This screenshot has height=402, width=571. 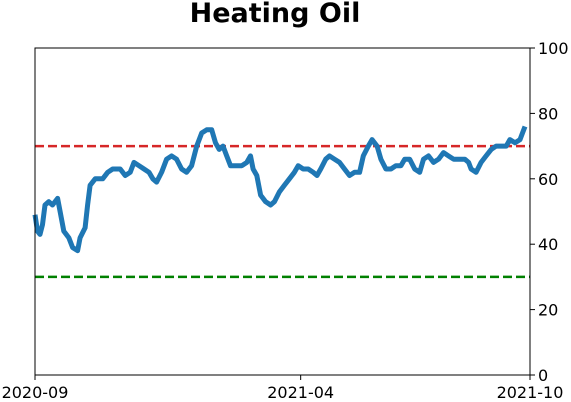 What do you see at coordinates (275, 14) in the screenshot?
I see `chart-title: Heating Oil` at bounding box center [275, 14].